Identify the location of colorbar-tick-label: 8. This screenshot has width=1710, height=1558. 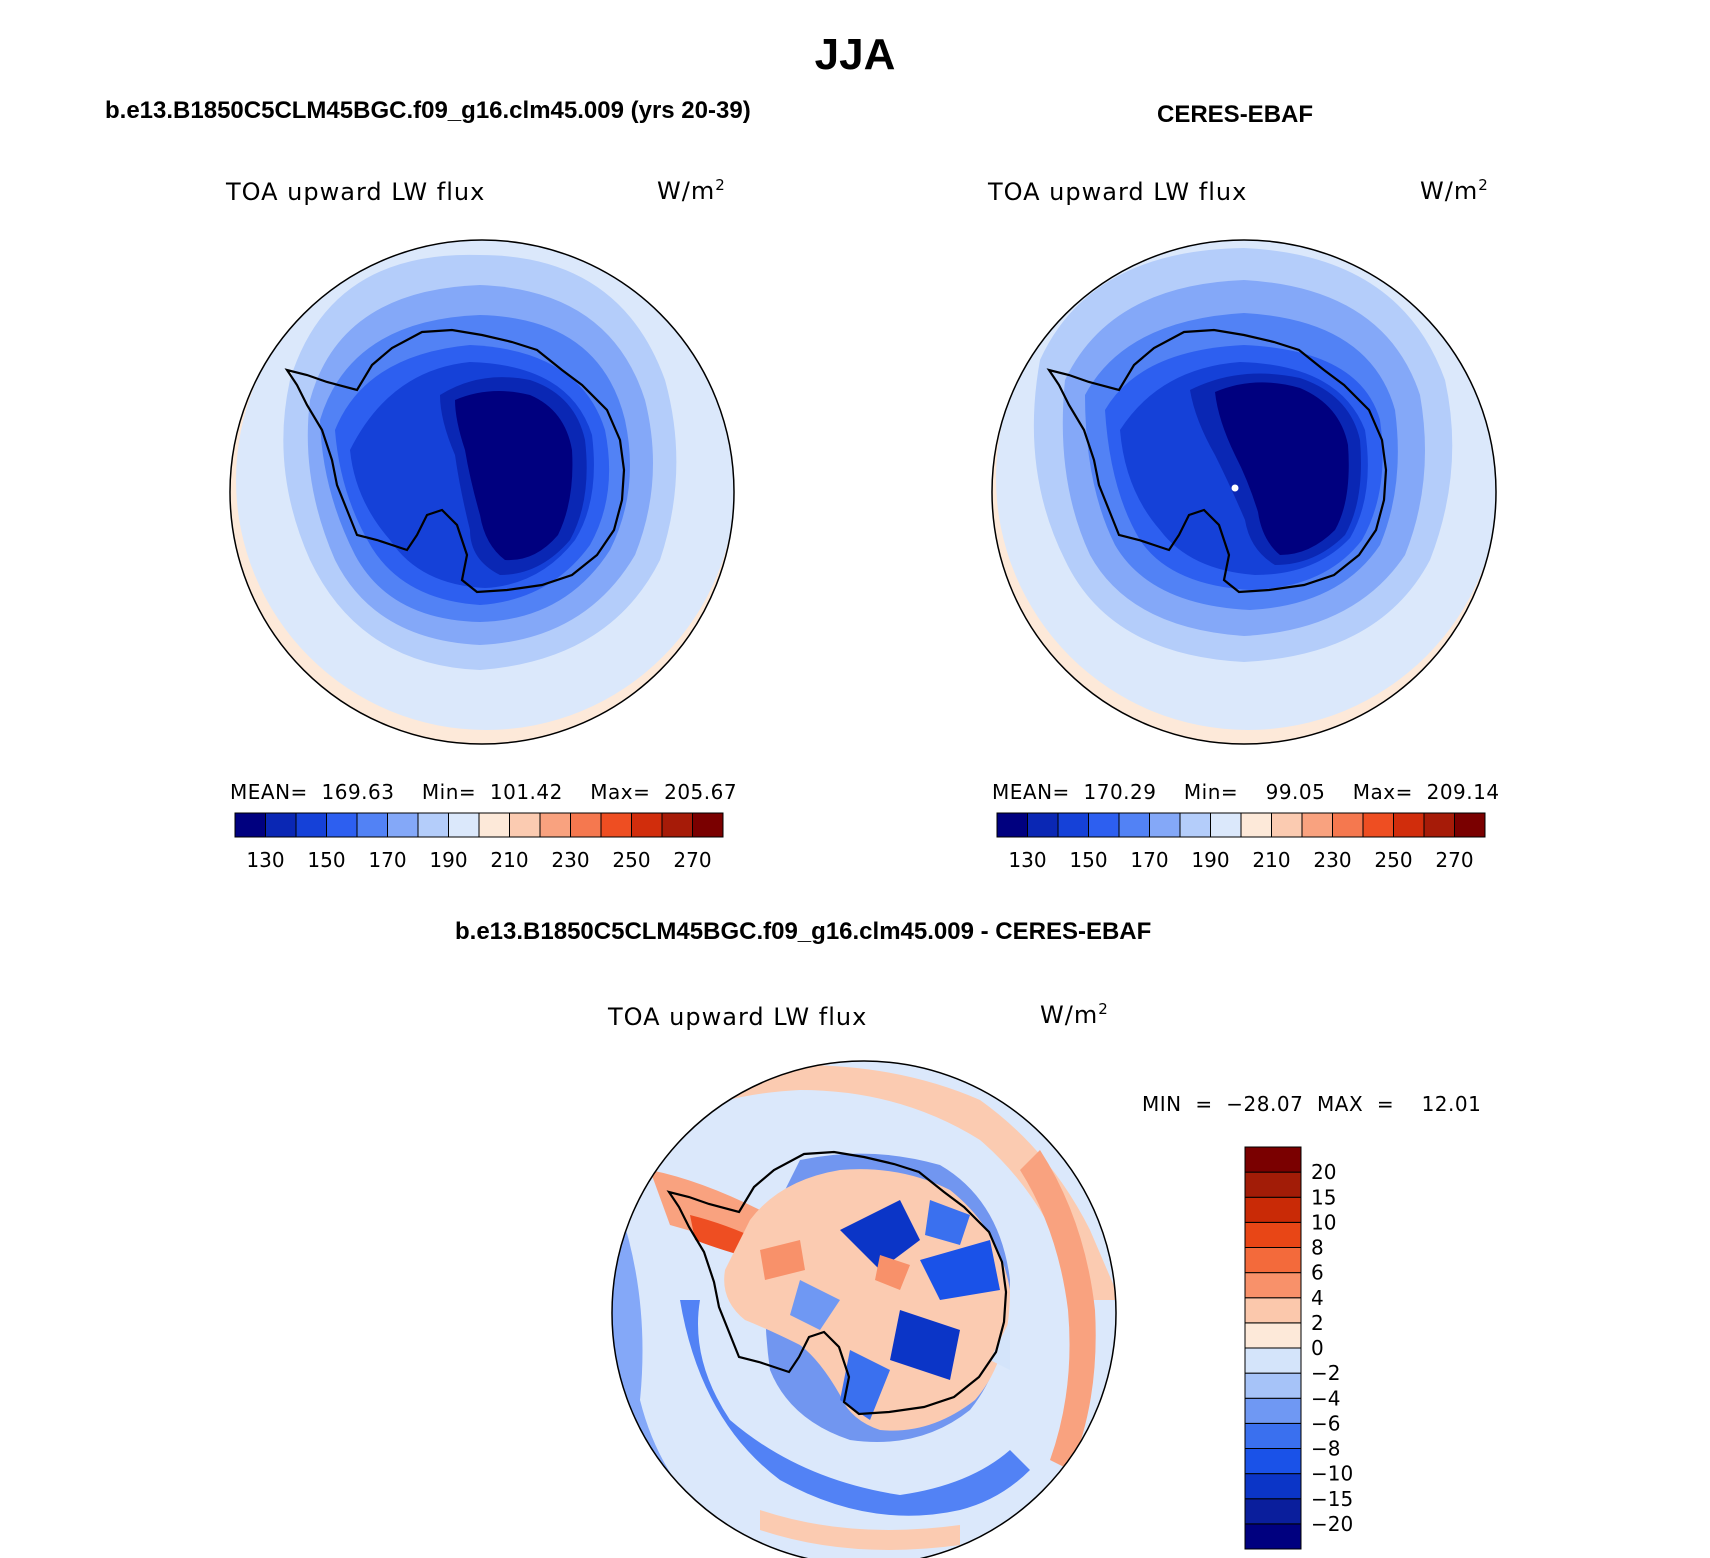
(1317, 1248).